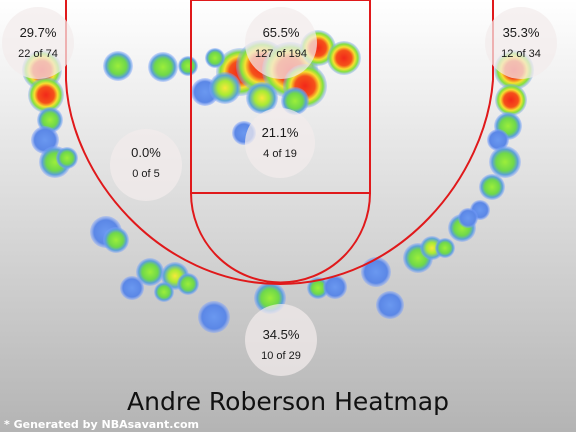  What do you see at coordinates (281, 356) in the screenshot?
I see `zone-made-of: 10 of 29` at bounding box center [281, 356].